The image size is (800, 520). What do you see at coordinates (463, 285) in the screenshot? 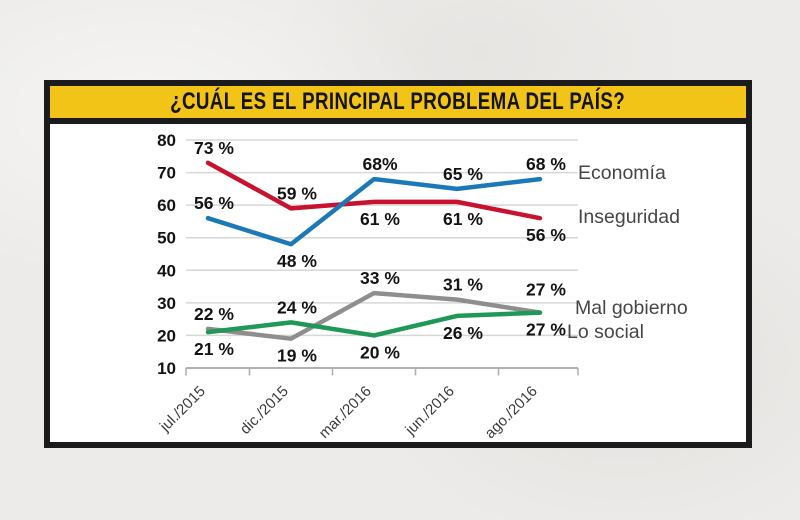
I see `value-label: 31 %` at bounding box center [463, 285].